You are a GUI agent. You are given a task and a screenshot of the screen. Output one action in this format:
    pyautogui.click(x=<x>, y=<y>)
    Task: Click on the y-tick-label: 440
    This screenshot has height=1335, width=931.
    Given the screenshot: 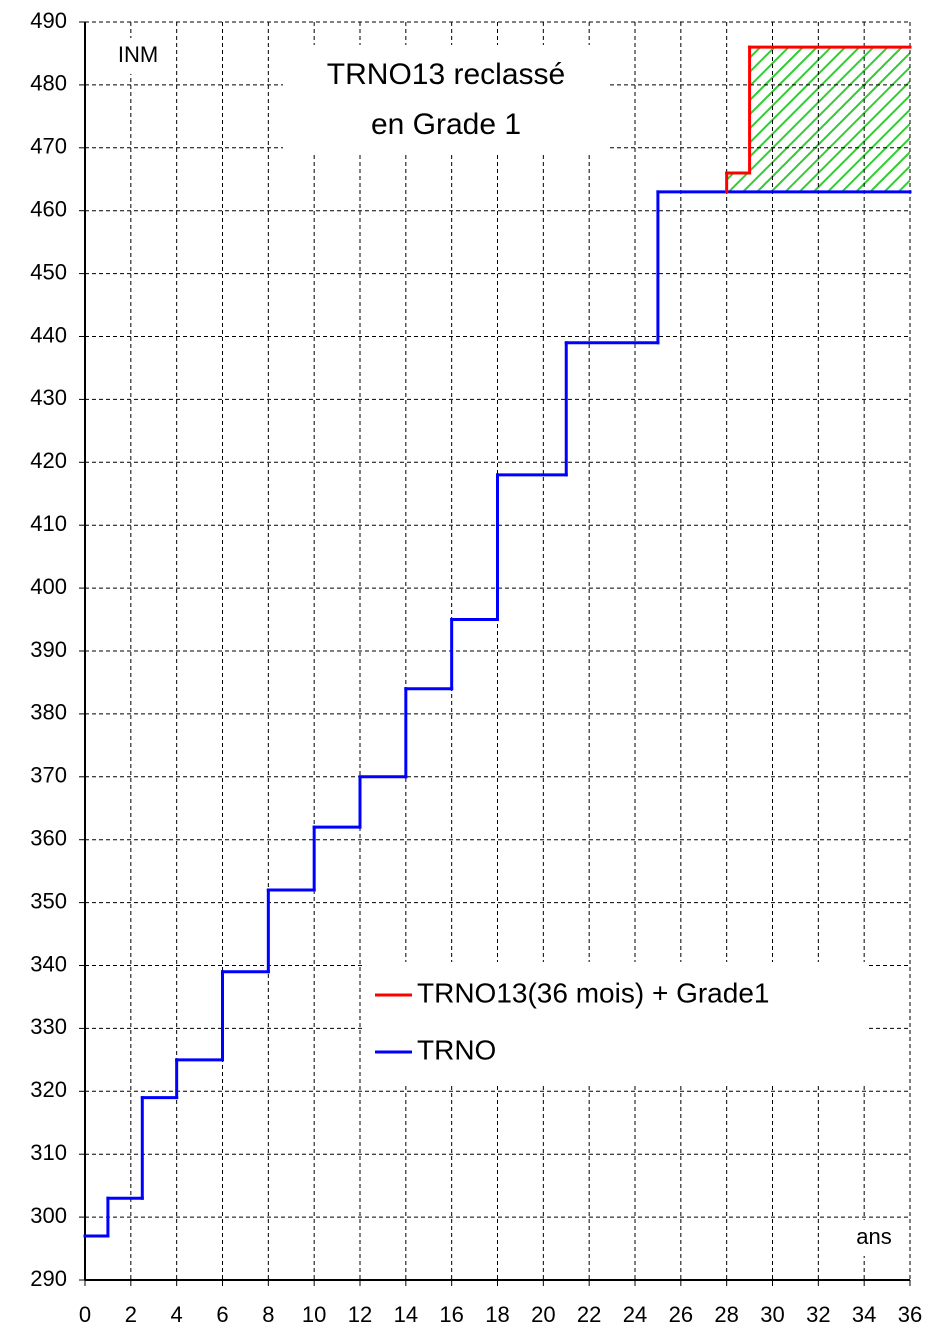 What is the action you would take?
    pyautogui.click(x=48, y=334)
    